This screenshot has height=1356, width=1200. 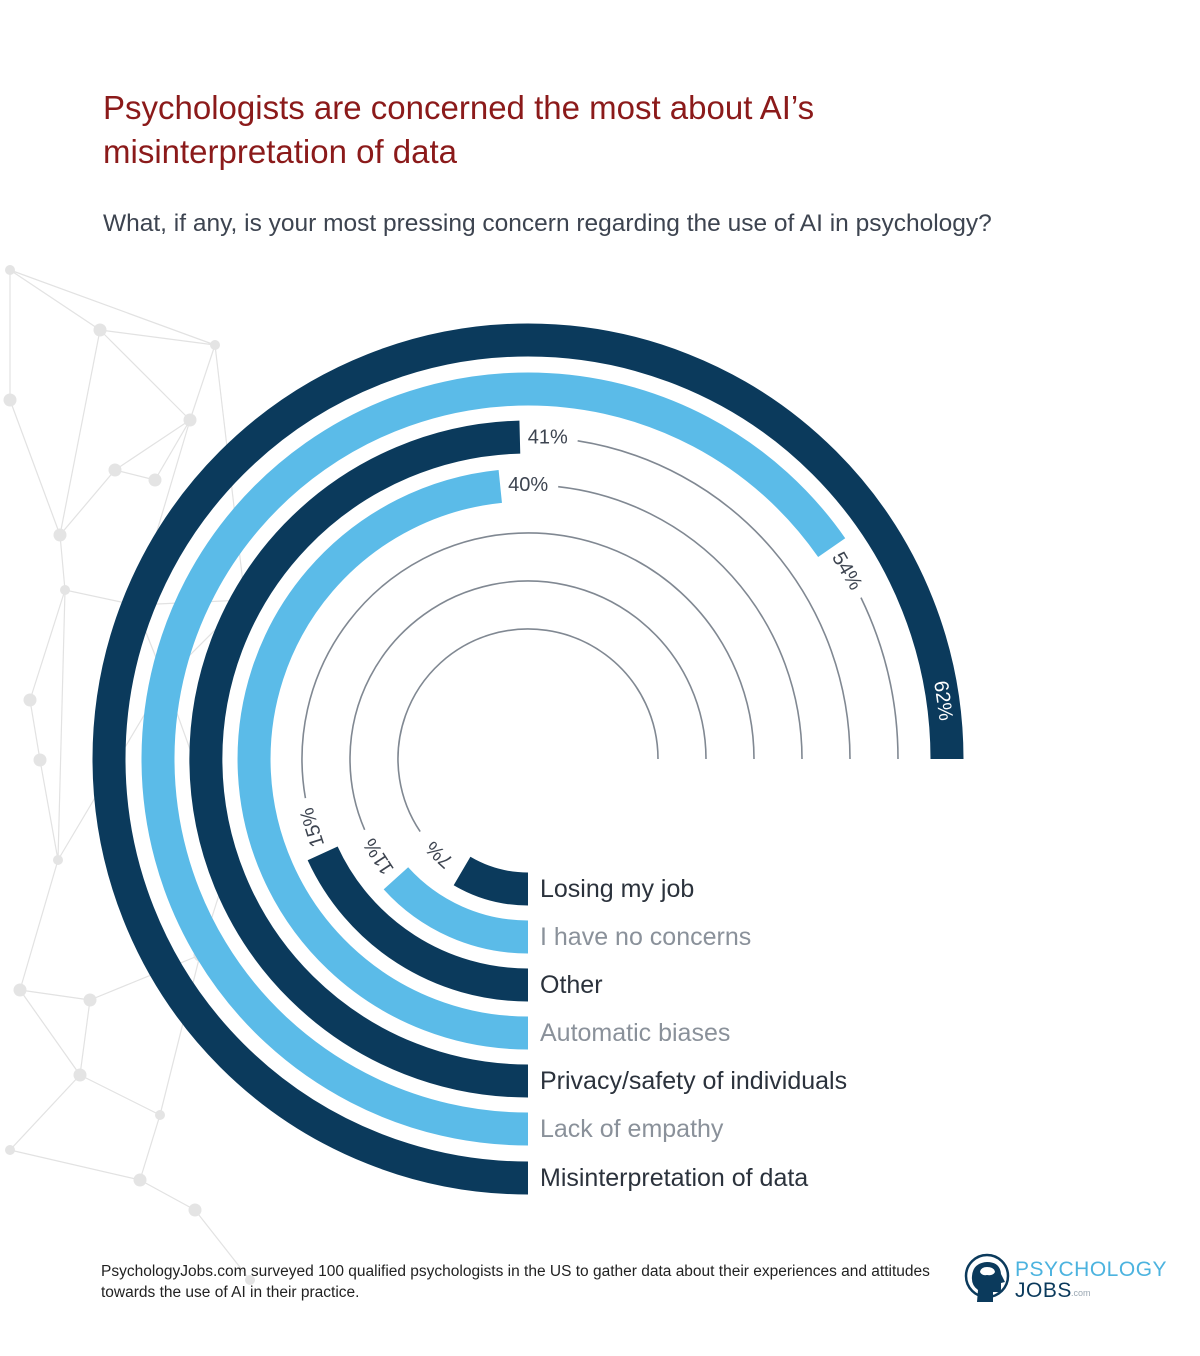 I want to click on value-label: 40%, so click(x=528, y=485).